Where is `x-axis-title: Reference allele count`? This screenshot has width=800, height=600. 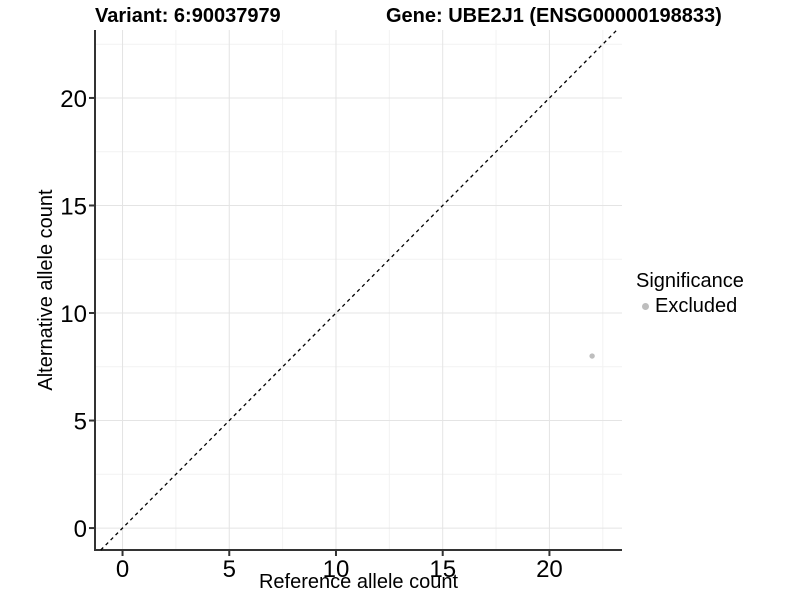 x-axis-title: Reference allele count is located at coordinates (358, 582).